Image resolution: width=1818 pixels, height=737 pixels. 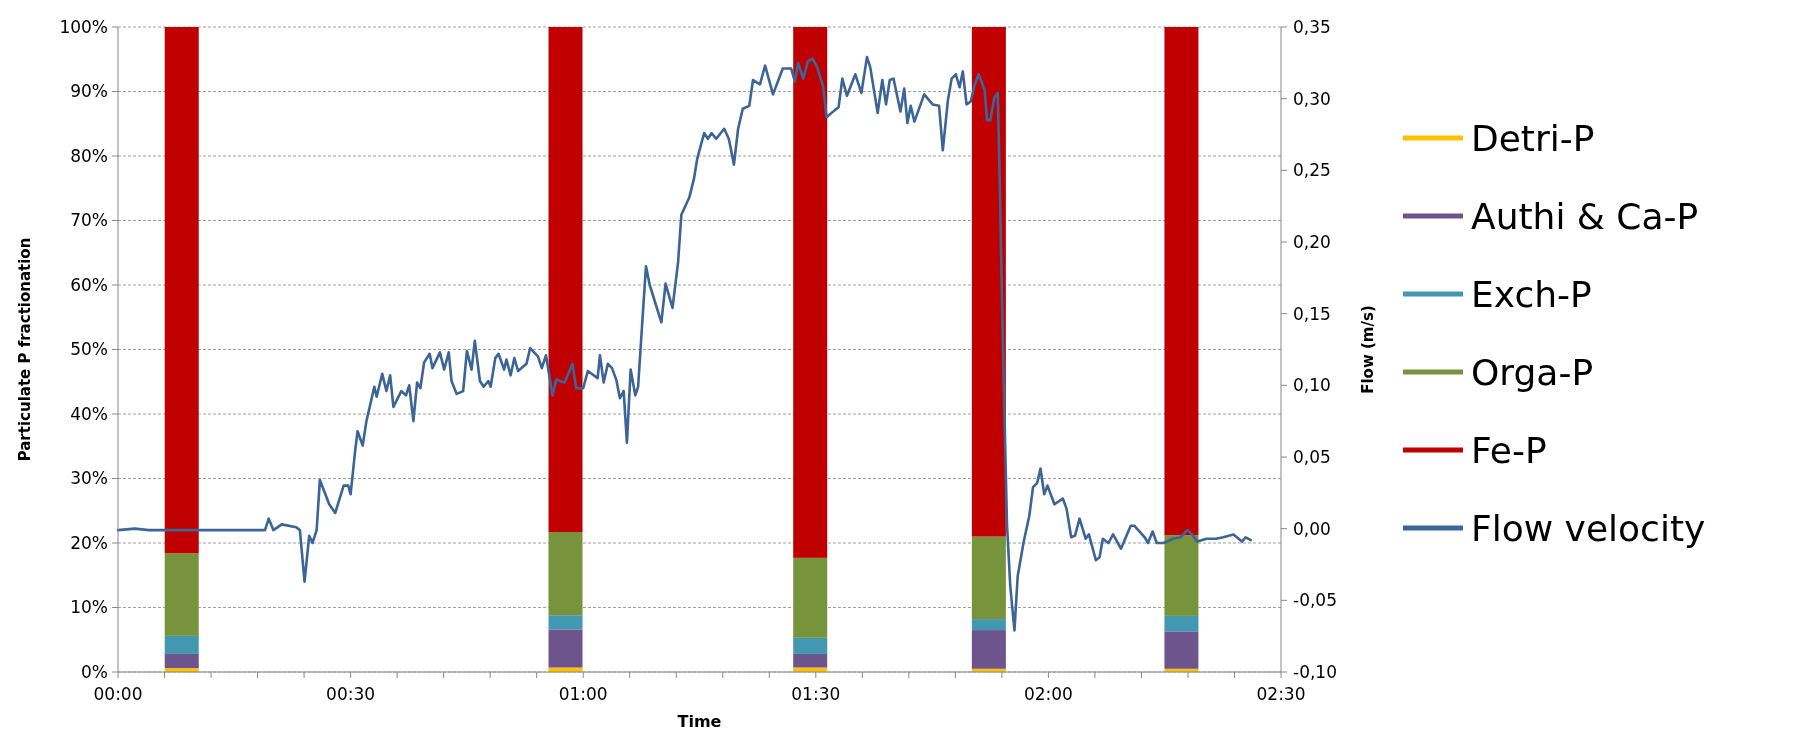 What do you see at coordinates (89, 478) in the screenshot?
I see `y-tick-label: 30%` at bounding box center [89, 478].